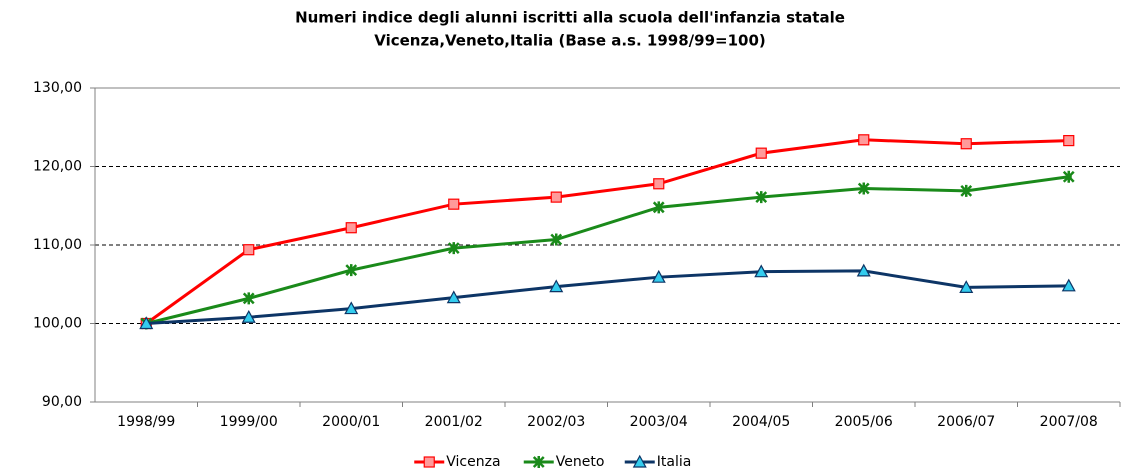  Describe the element at coordinates (249, 422) in the screenshot. I see `x-tick-label: 1999/00` at that location.